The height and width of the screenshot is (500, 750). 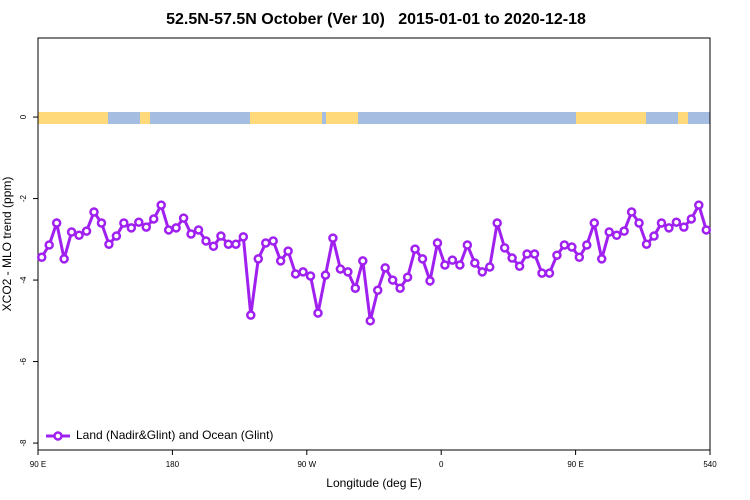 I want to click on y-axis-label: XCO2 - MLO trend (ppm), so click(x=7, y=244).